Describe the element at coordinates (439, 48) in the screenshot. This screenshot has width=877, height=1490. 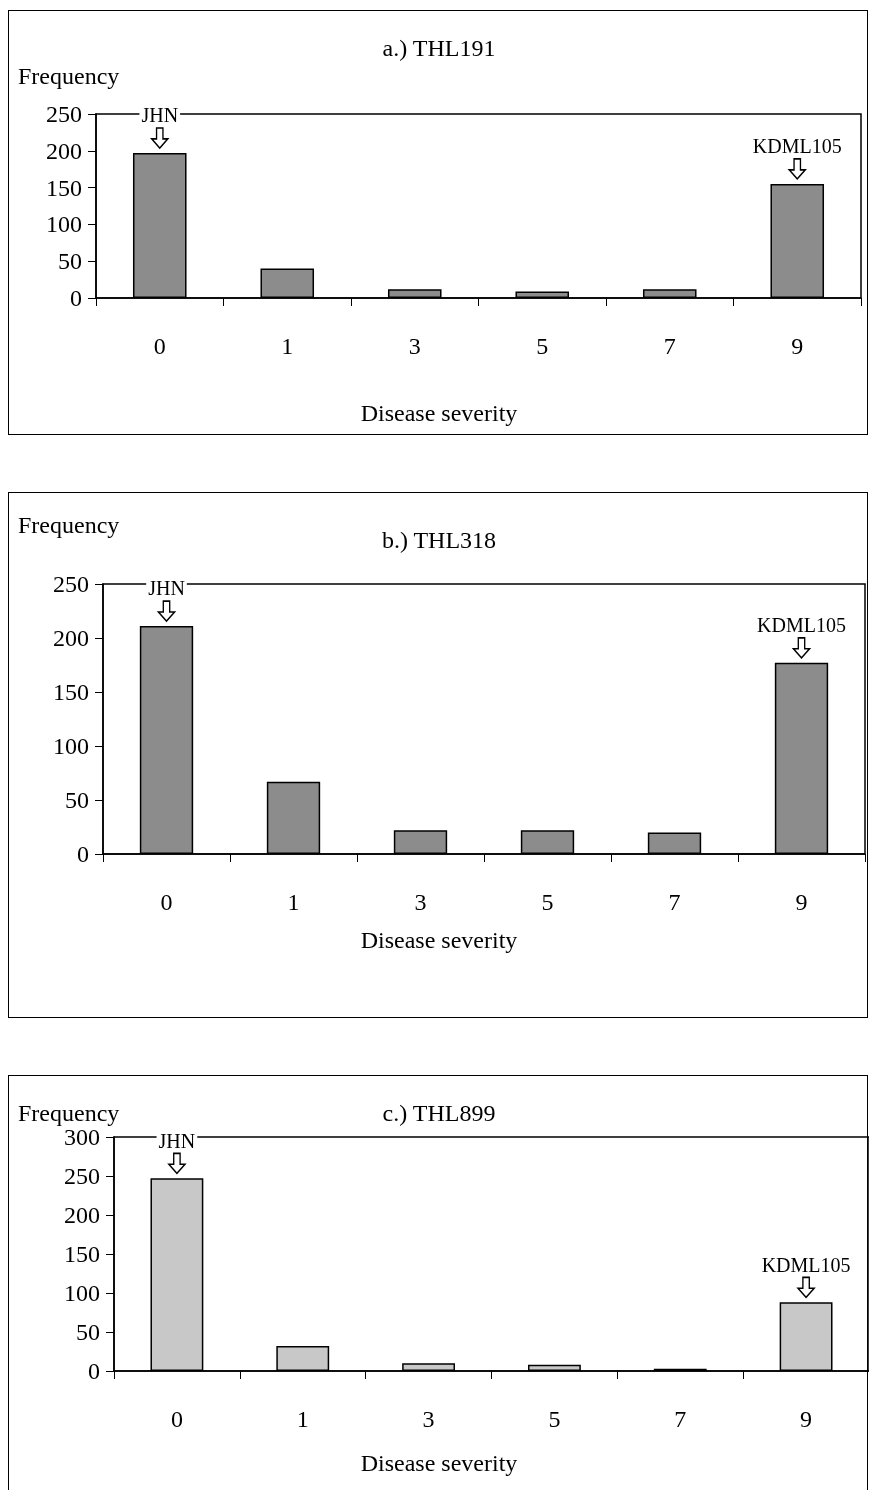
I see `chart-title: a.) THL191` at that location.